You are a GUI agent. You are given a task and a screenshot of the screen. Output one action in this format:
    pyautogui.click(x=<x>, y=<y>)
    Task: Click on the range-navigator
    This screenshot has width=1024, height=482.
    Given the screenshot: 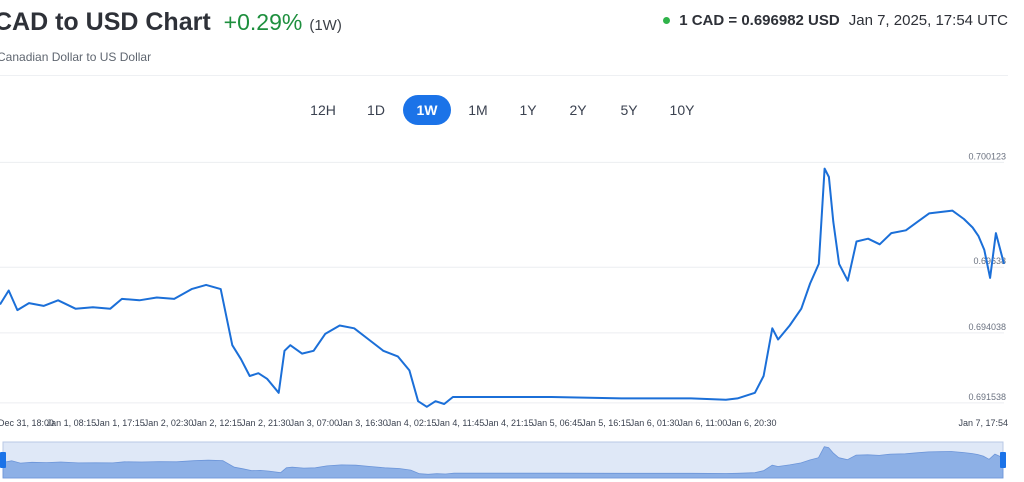 What is the action you would take?
    pyautogui.click(x=503, y=460)
    